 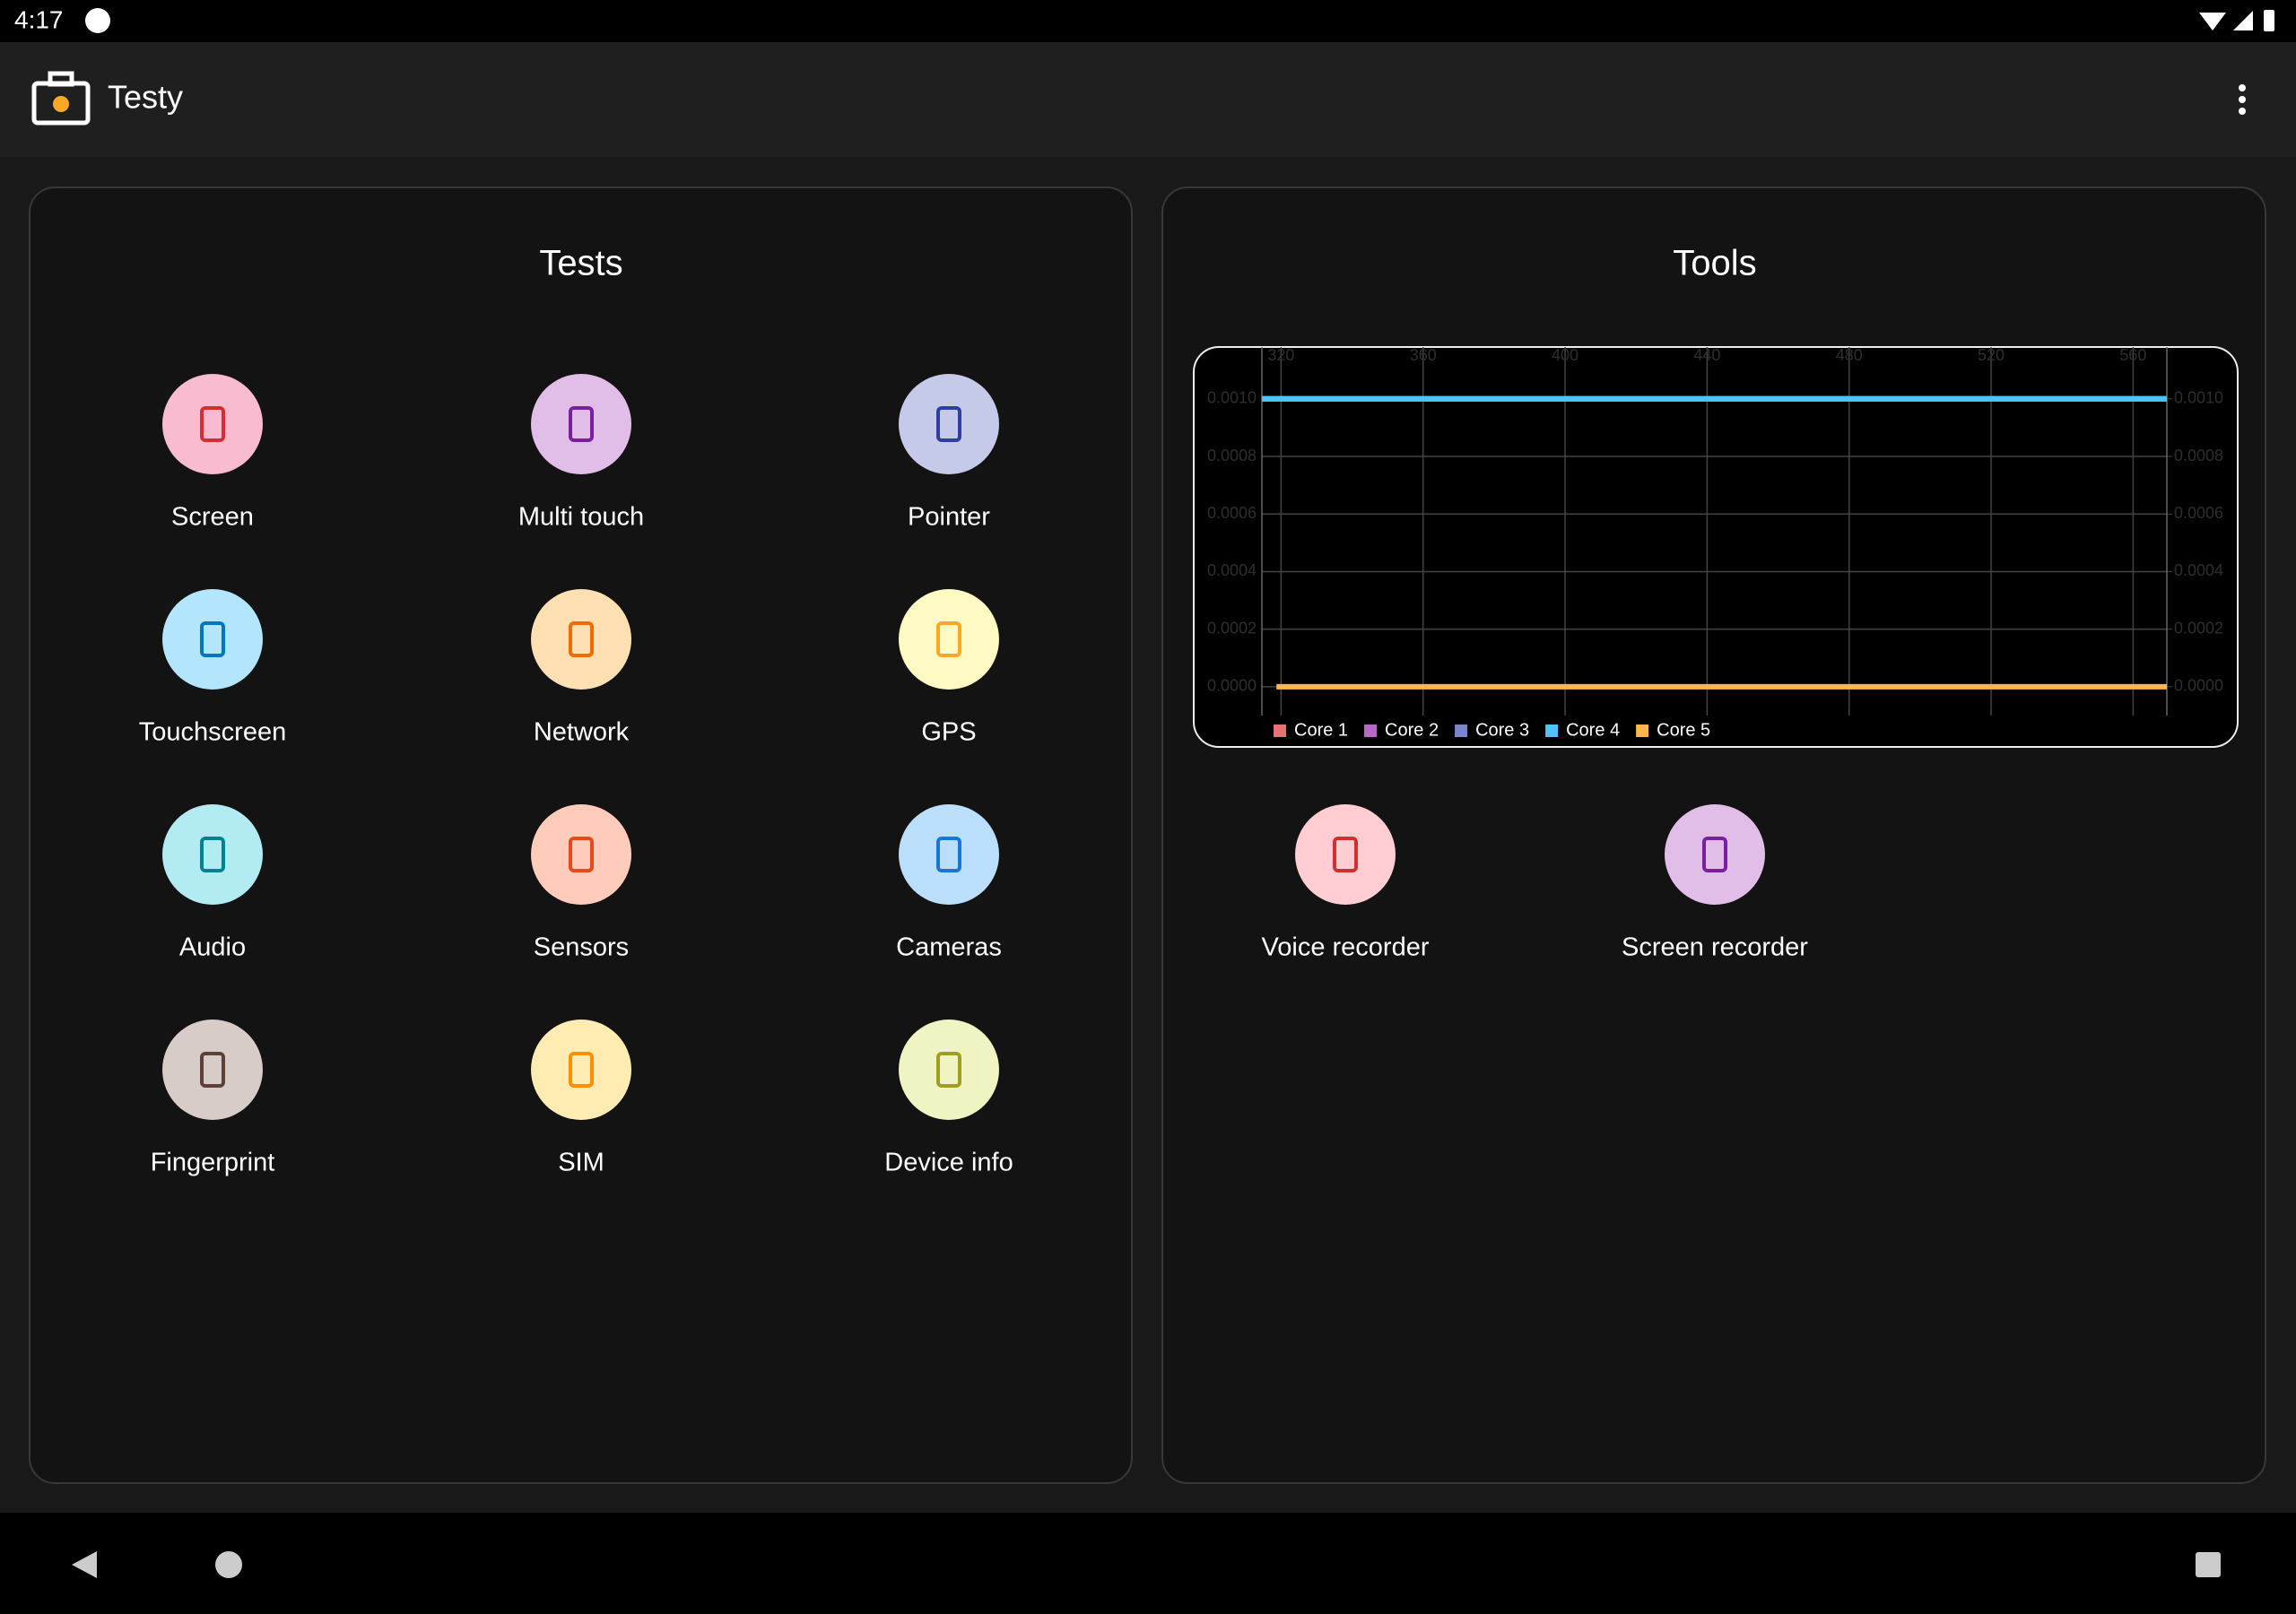 What do you see at coordinates (1502, 730) in the screenshot?
I see `legend-label: Core 3` at bounding box center [1502, 730].